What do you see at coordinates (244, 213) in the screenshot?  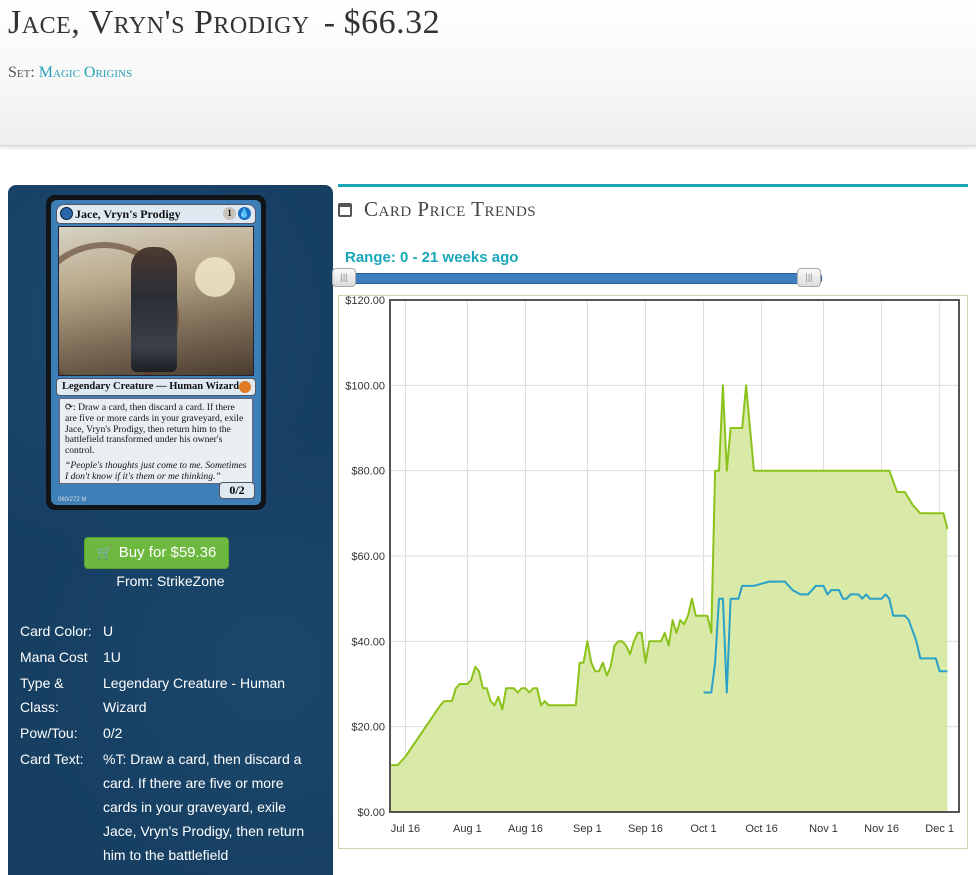 I see `blue-mana-icon: 💧` at bounding box center [244, 213].